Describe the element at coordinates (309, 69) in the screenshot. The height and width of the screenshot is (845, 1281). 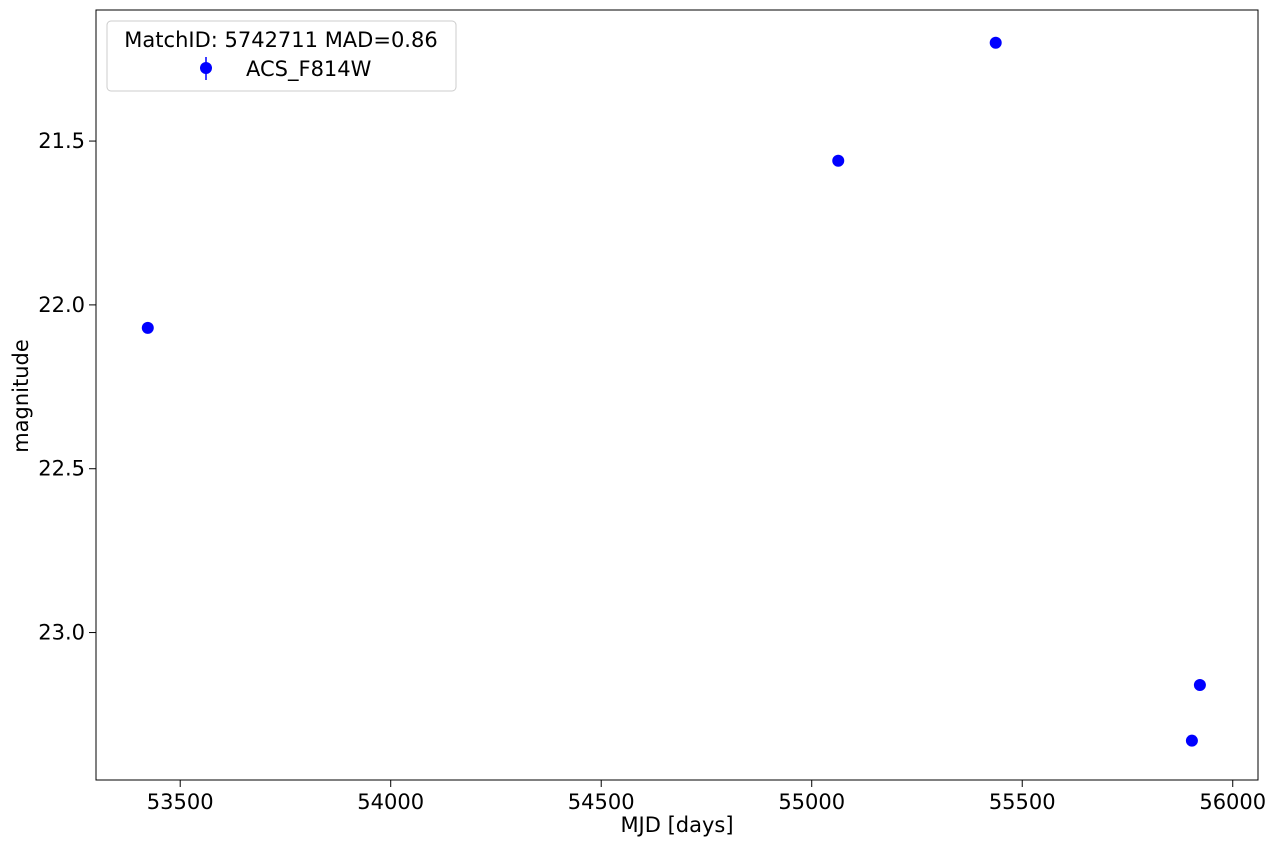
I see `legend-entry-label: ACS_F814W` at that location.